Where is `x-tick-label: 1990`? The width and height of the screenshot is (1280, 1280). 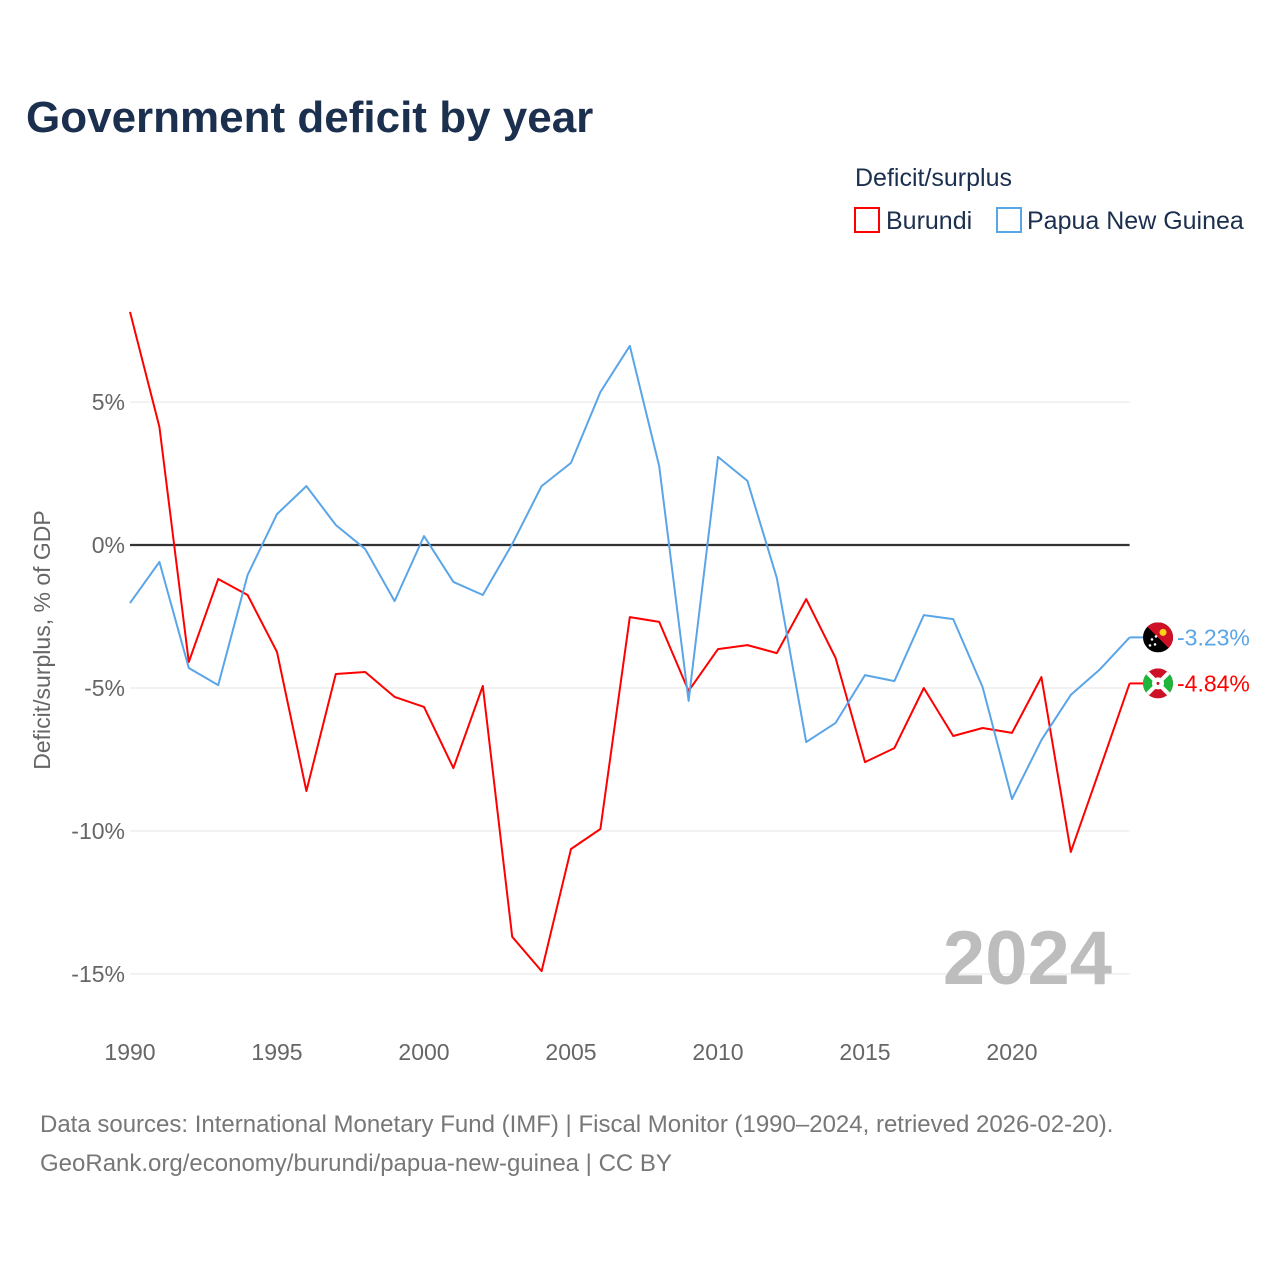 x-tick-label: 1990 is located at coordinates (129, 1052).